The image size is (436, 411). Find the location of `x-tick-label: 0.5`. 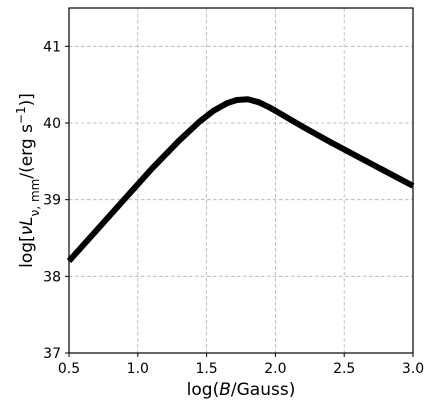

x-tick-label: 0.5 is located at coordinates (69, 369).